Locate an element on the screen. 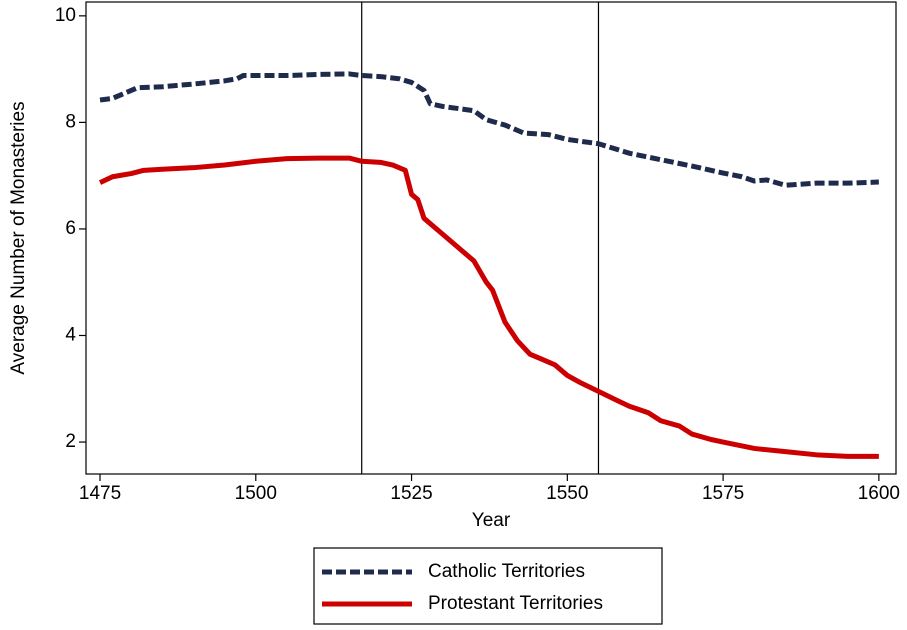 Image resolution: width=907 pixels, height=630 pixels. y-tick-label: 2 is located at coordinates (70, 441).